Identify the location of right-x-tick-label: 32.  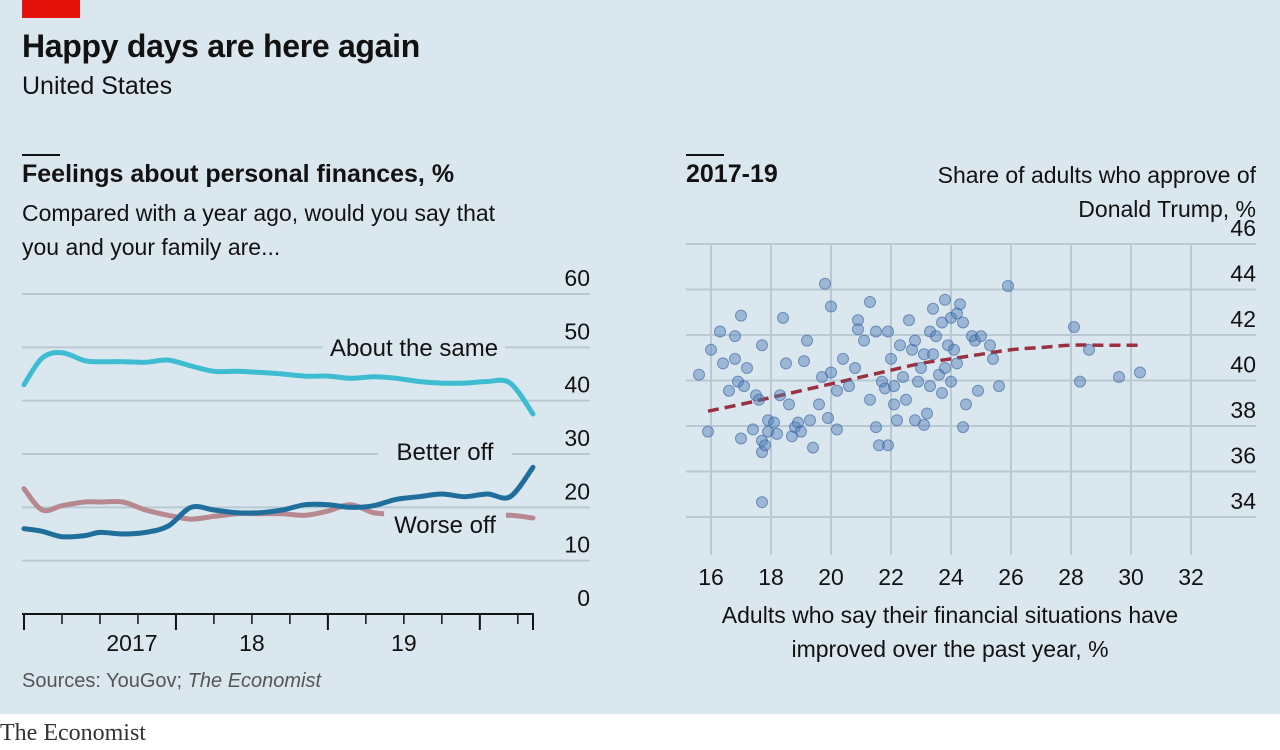
(1191, 577).